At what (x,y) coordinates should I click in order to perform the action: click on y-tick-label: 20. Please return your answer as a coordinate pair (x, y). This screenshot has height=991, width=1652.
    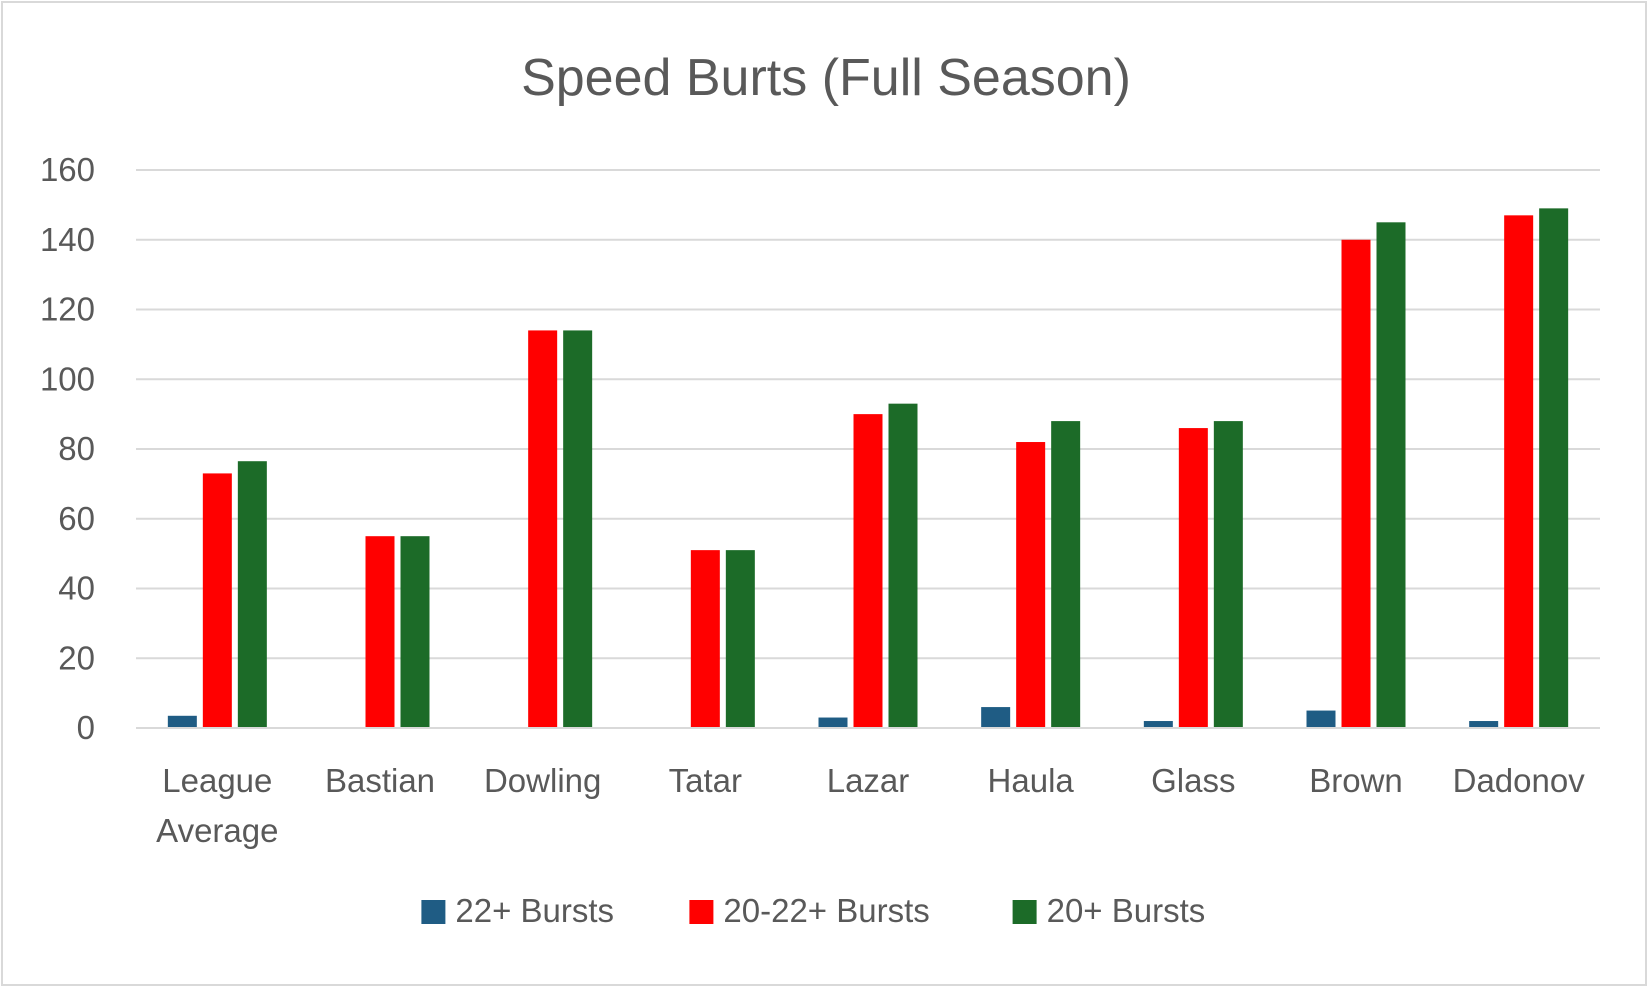
    Looking at the image, I should click on (76, 657).